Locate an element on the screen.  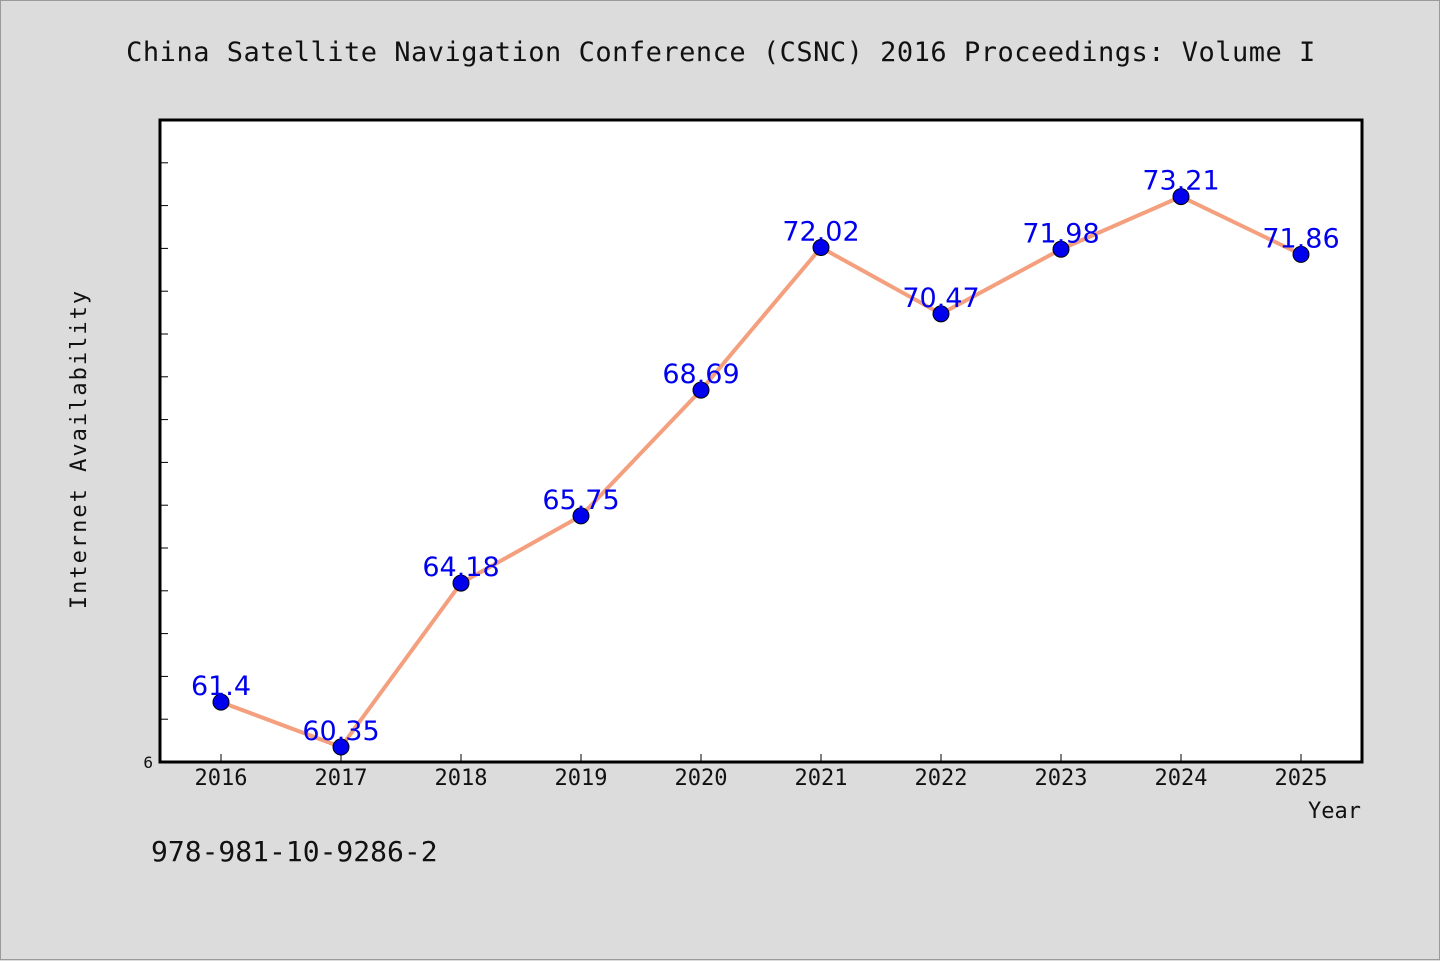
y-axis-ticks: 6 is located at coordinates (155, 467).